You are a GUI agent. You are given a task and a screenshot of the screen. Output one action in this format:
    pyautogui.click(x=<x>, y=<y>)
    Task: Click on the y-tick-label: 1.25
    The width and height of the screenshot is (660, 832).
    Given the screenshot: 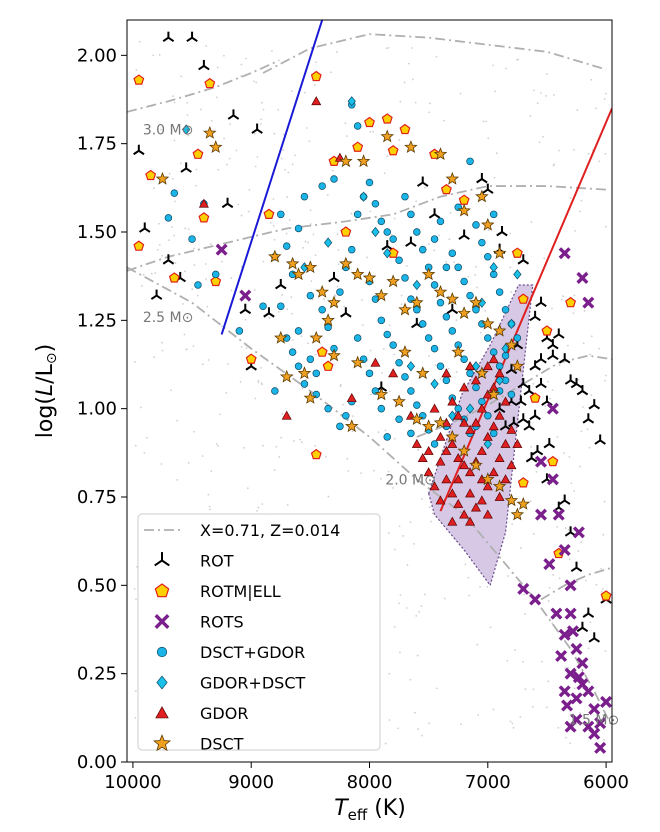 What is the action you would take?
    pyautogui.click(x=97, y=320)
    